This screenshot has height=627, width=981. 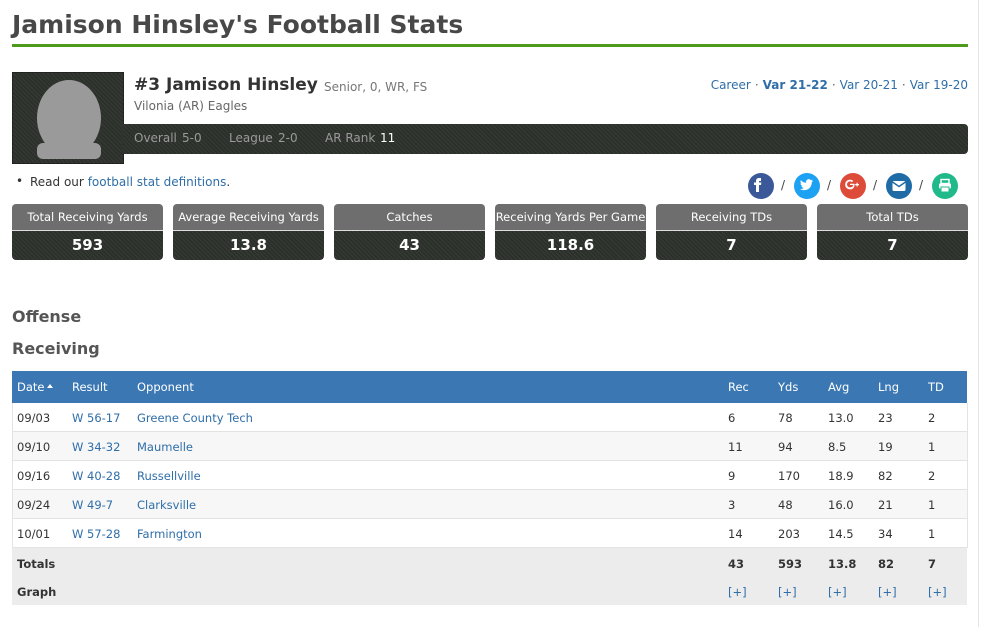 I want to click on column-header: Avg, so click(x=839, y=387).